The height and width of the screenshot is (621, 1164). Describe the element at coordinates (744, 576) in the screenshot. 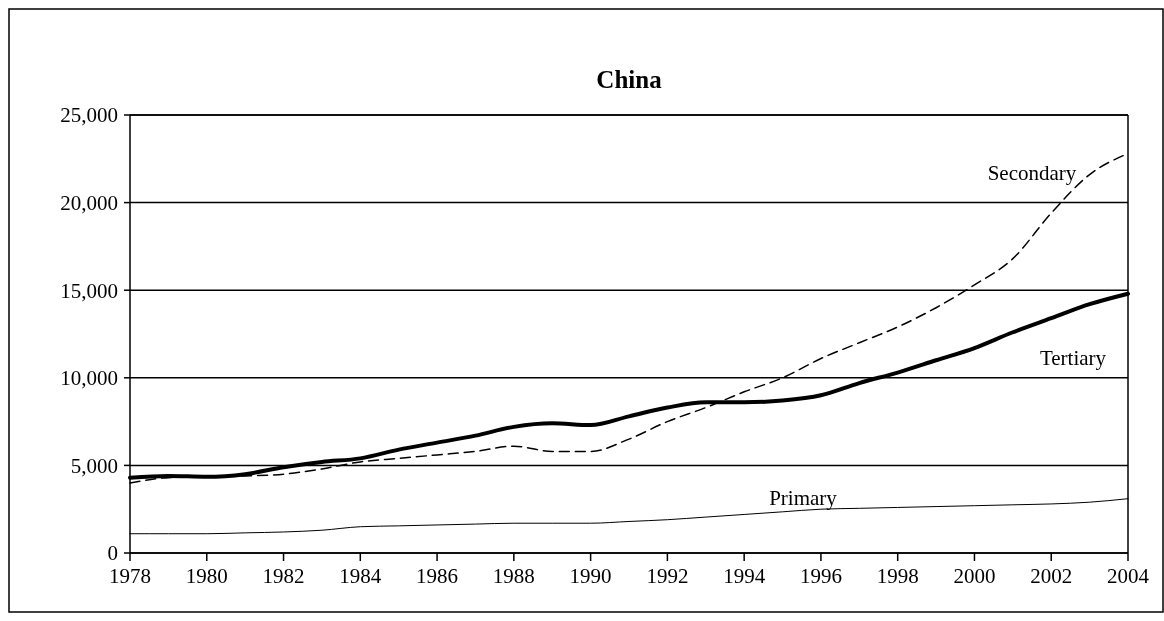

I see `x-tick-label: 1994` at that location.